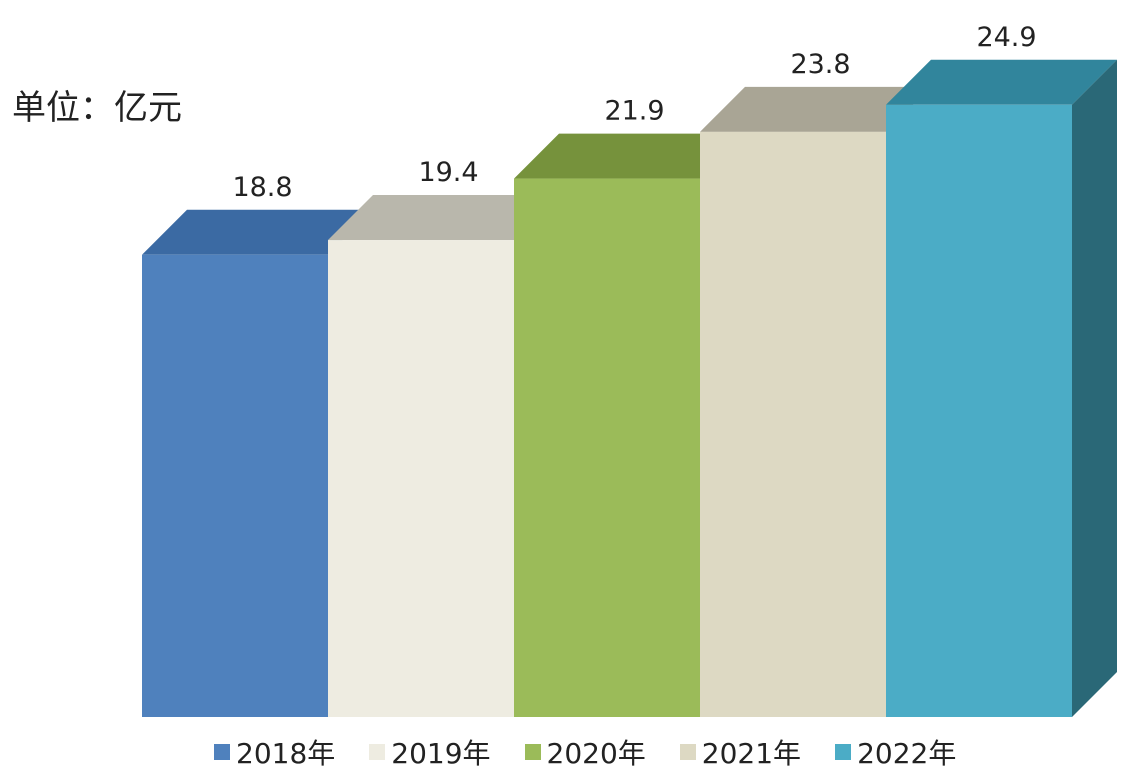 The image size is (1135, 780). What do you see at coordinates (441, 753) in the screenshot?
I see `legend-label: 2019年` at bounding box center [441, 753].